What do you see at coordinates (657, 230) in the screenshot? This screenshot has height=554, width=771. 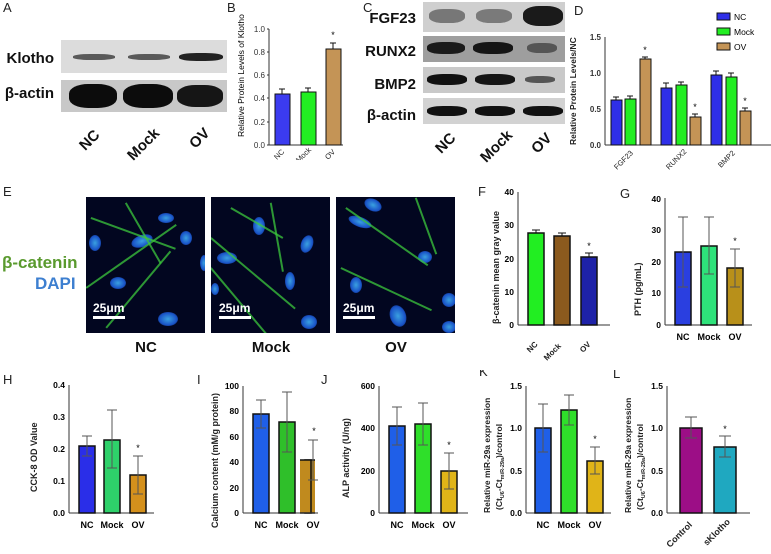 I see `svg-text: 30` at bounding box center [657, 230].